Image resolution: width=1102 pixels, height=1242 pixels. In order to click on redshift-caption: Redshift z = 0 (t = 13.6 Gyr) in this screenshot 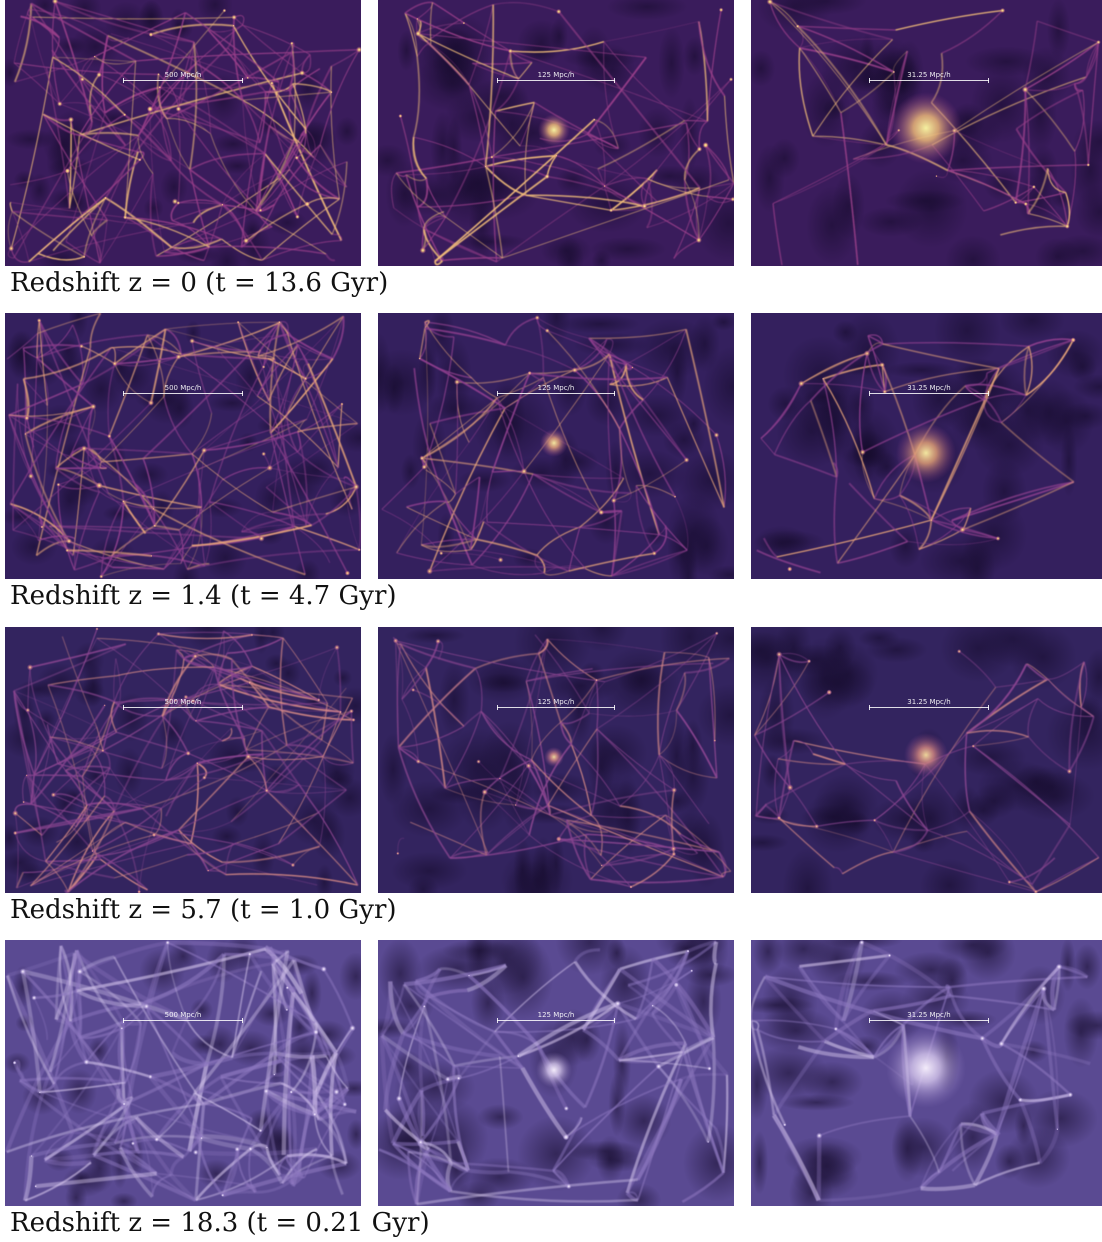, I will do `click(199, 283)`.